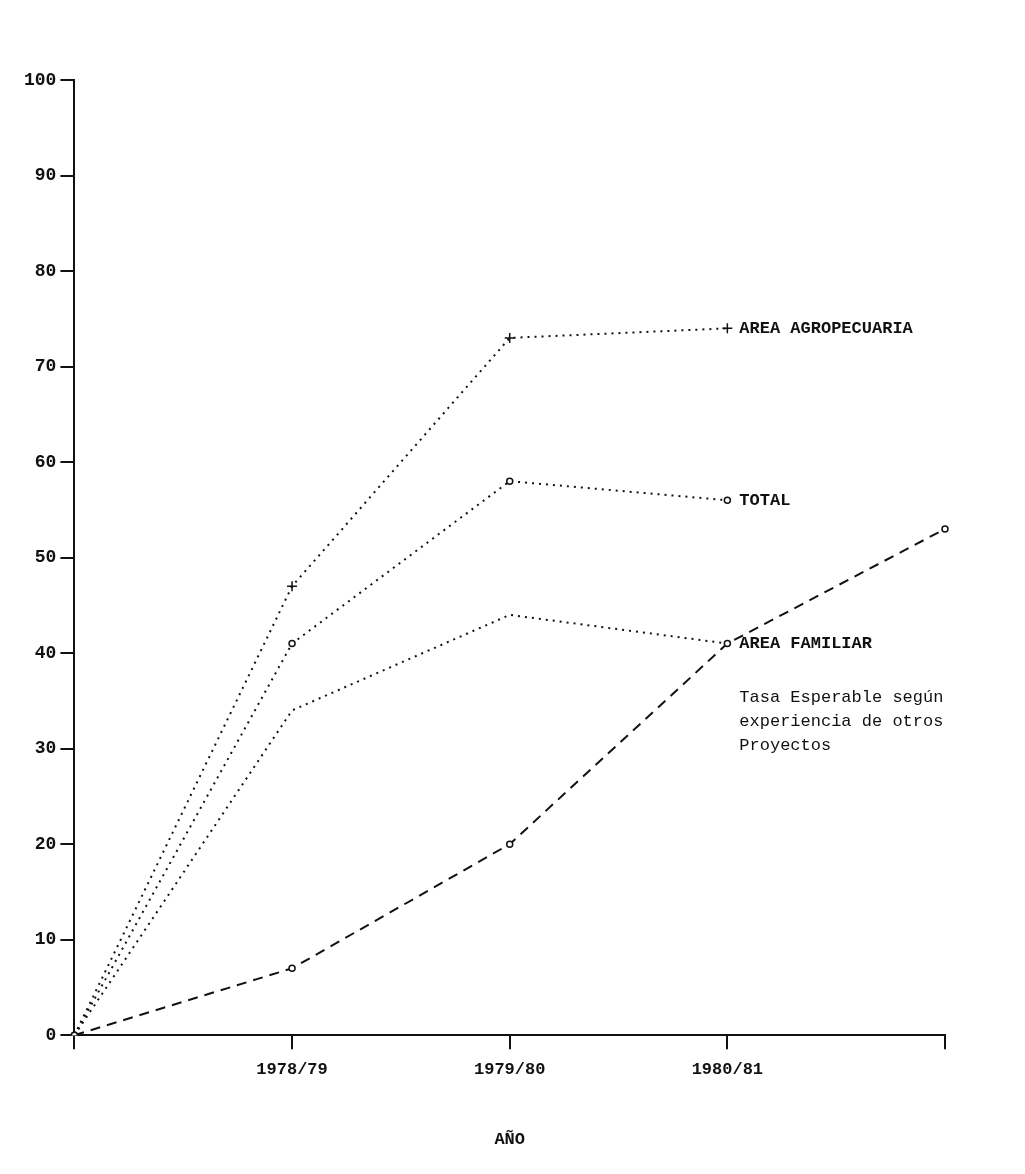 Image resolution: width=1025 pixels, height=1174 pixels. Describe the element at coordinates (45, 939) in the screenshot. I see `y-tick-label: 10` at that location.